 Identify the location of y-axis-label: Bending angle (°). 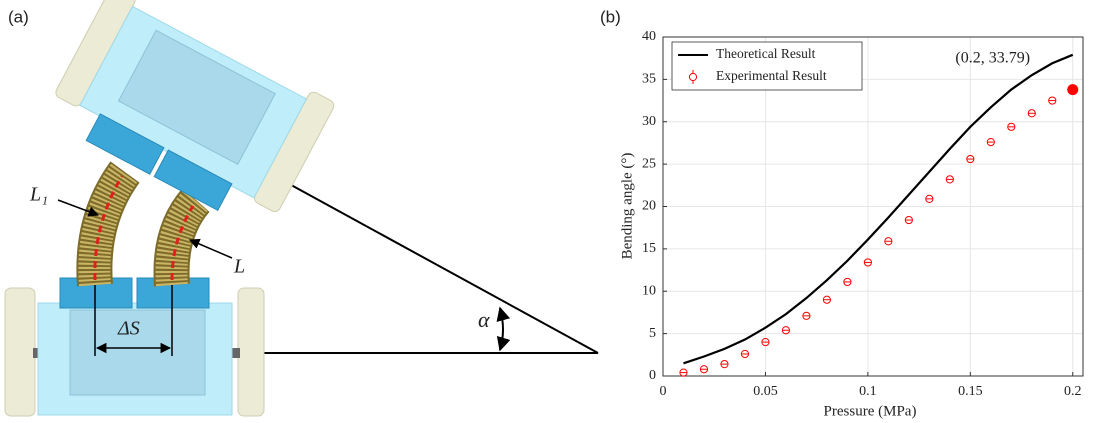
(627, 206).